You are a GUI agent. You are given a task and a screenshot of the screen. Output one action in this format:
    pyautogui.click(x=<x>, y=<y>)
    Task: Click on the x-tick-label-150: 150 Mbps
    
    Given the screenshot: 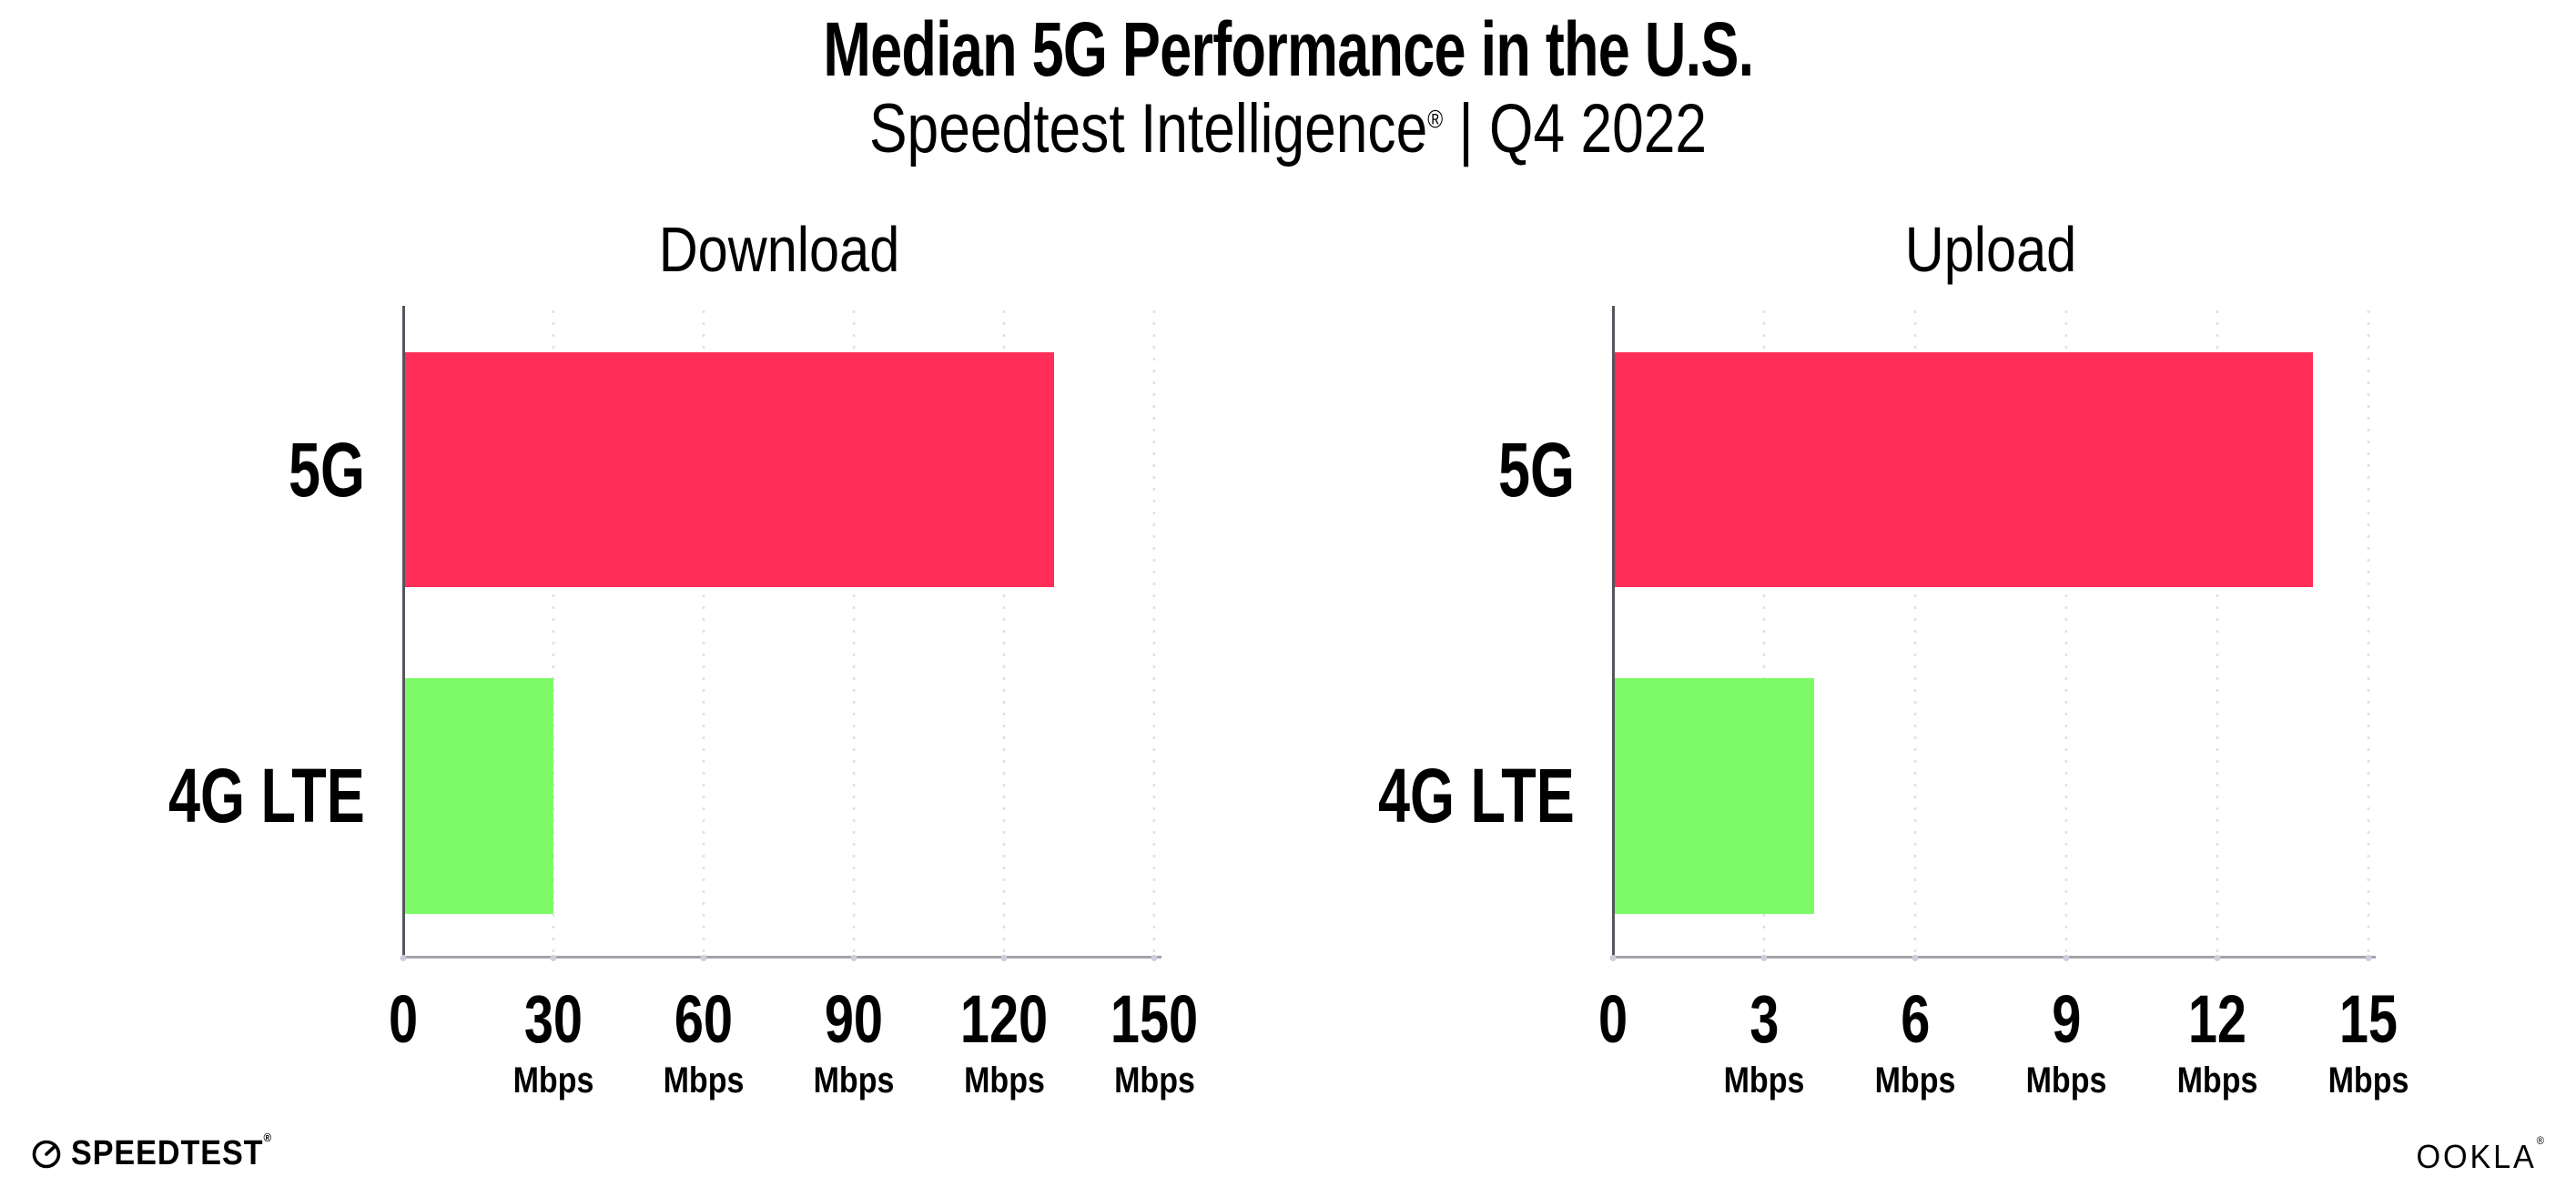 What is the action you would take?
    pyautogui.click(x=1154, y=1043)
    